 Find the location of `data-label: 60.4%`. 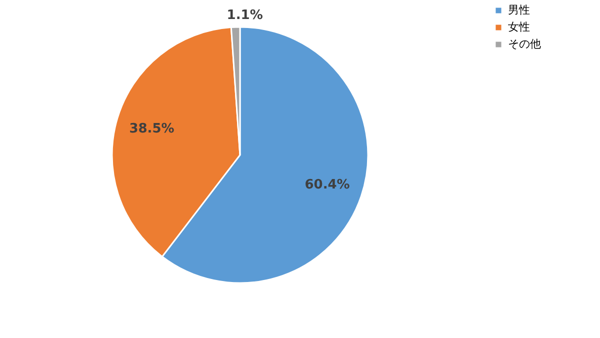

data-label: 60.4% is located at coordinates (327, 185).